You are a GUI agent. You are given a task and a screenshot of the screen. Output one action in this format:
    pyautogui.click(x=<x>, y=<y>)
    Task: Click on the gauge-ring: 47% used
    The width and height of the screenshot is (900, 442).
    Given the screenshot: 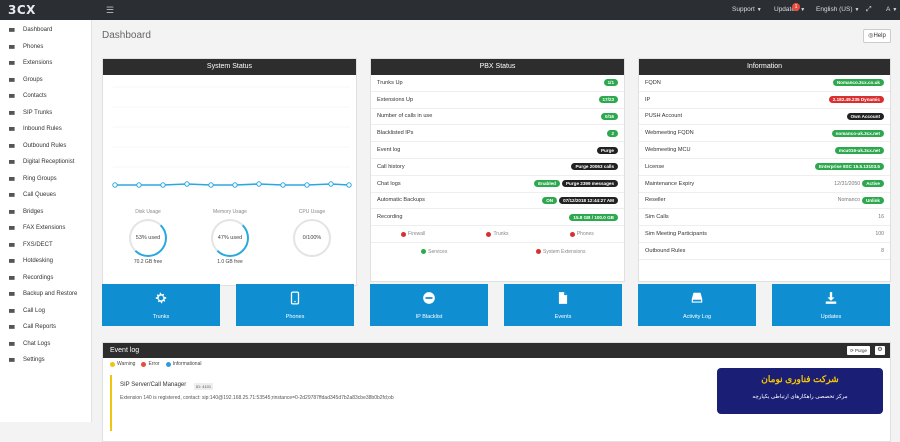 What is the action you would take?
    pyautogui.click(x=230, y=238)
    